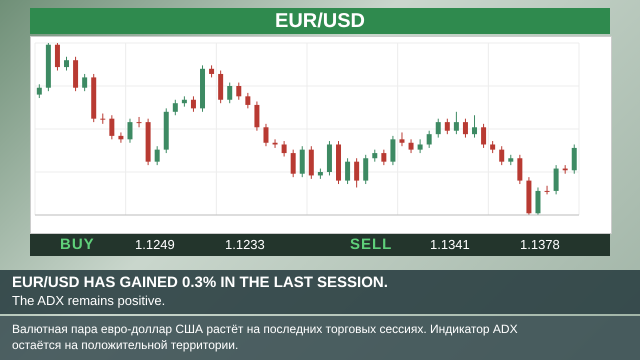 Image resolution: width=640 pixels, height=360 pixels. I want to click on chart-title: EUR/USD, so click(320, 21).